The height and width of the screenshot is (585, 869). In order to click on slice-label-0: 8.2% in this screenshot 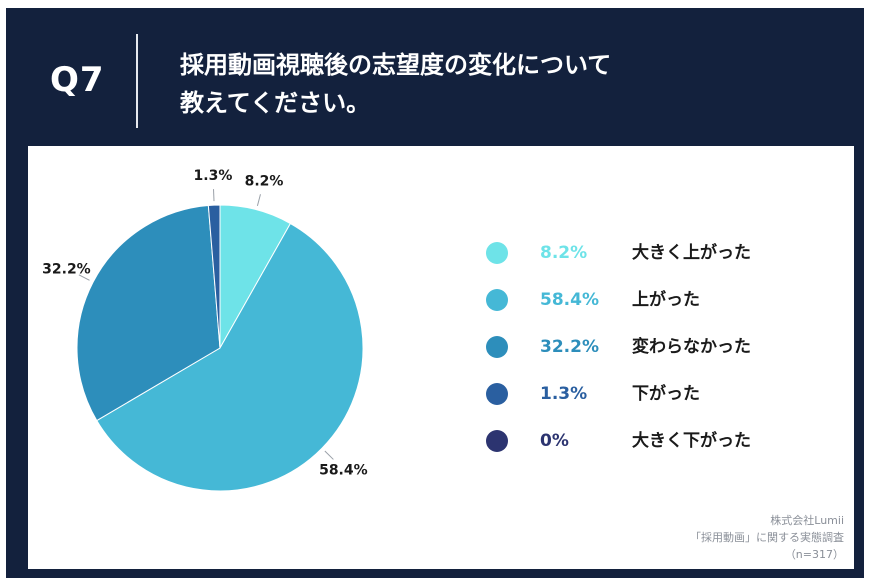, I will do `click(264, 182)`.